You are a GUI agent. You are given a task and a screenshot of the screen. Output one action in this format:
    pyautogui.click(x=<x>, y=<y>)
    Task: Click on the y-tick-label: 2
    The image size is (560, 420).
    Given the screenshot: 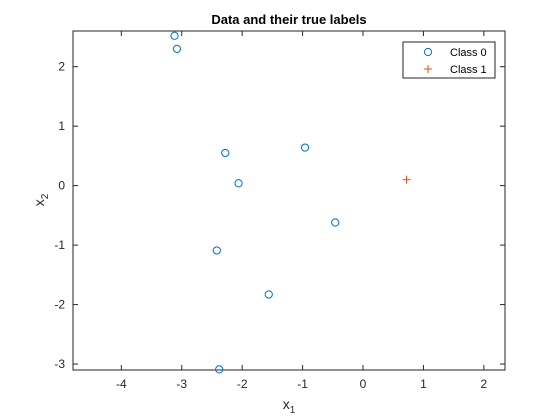 What is the action you would take?
    pyautogui.click(x=61, y=67)
    